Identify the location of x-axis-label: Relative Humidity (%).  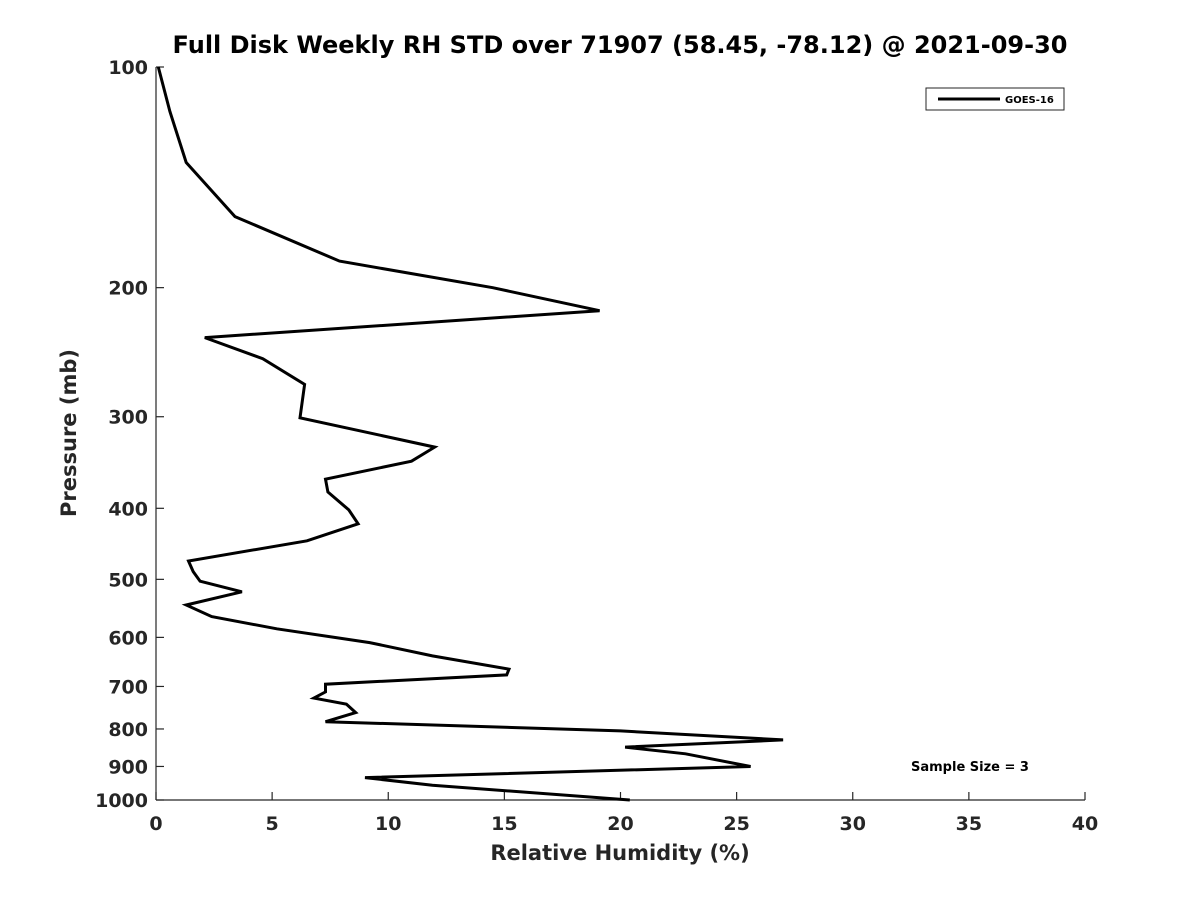
(619, 853).